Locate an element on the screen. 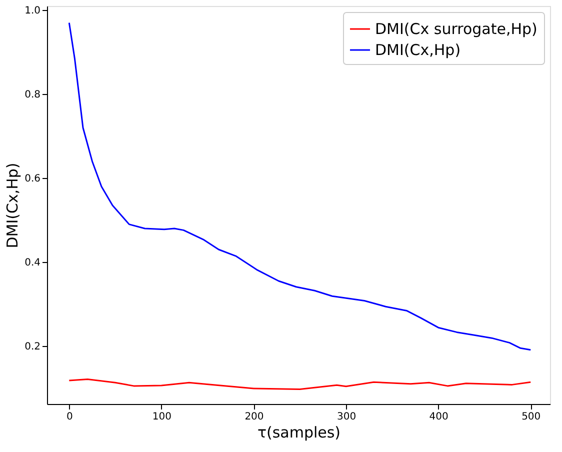 This screenshot has height=452, width=562. x-tick-label: 500 is located at coordinates (531, 417).